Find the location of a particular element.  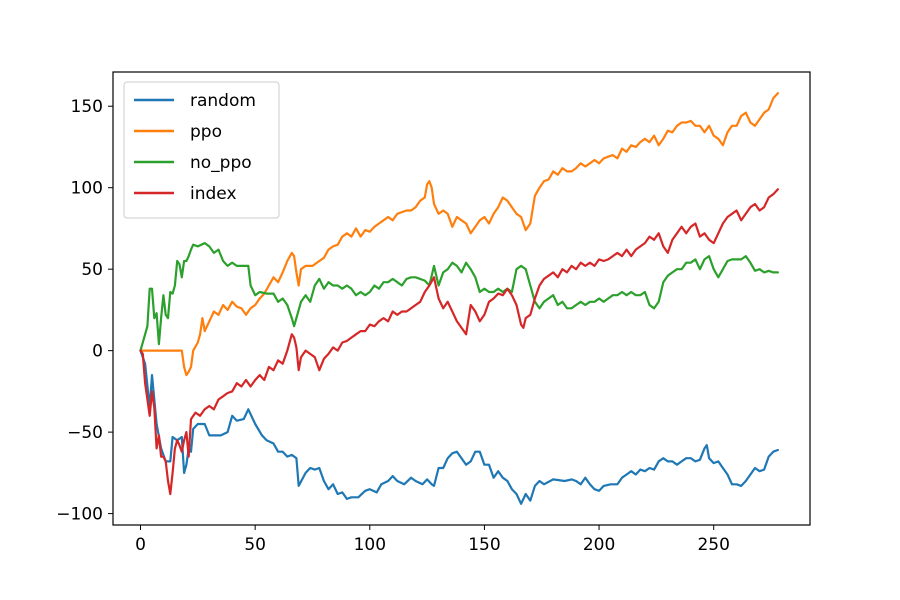

y-tick-label: 100 is located at coordinates (87, 189).